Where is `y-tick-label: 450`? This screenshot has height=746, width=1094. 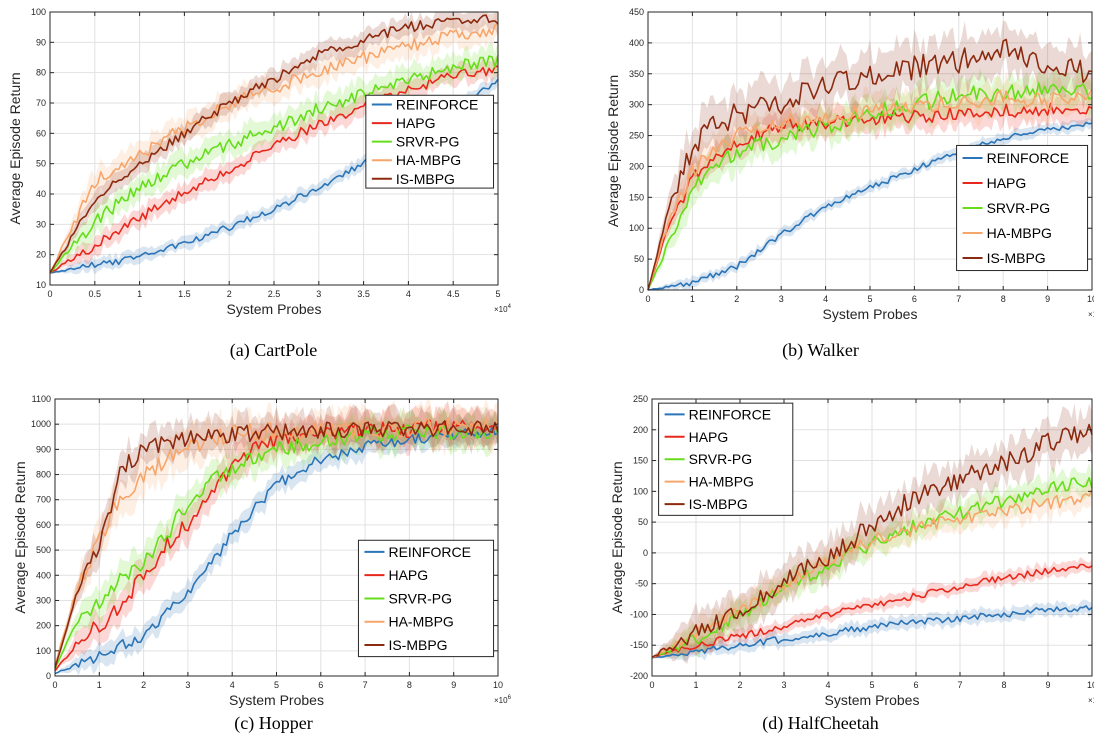 y-tick-label: 450 is located at coordinates (636, 12).